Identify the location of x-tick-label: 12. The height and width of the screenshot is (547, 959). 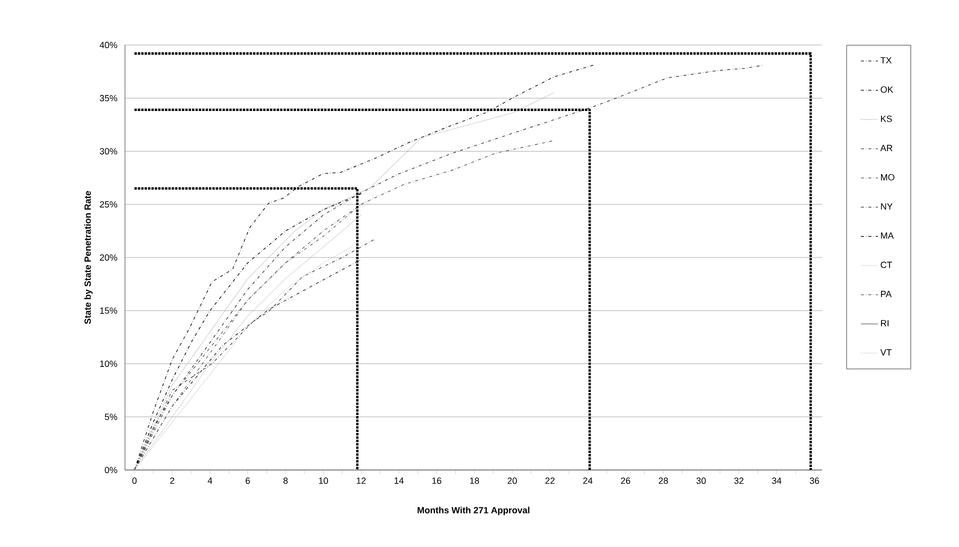
(361, 481).